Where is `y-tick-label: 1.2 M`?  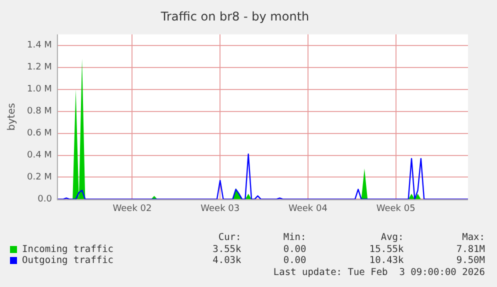
y-tick-label: 1.2 M is located at coordinates (39, 67).